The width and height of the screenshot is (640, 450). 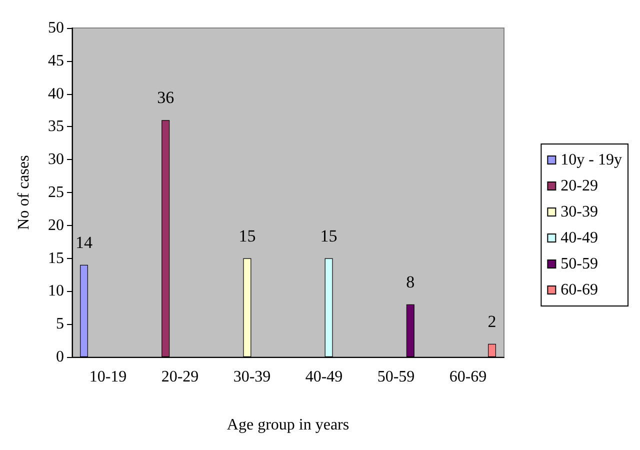 What do you see at coordinates (56, 127) in the screenshot?
I see `y-tick-label: 35` at bounding box center [56, 127].